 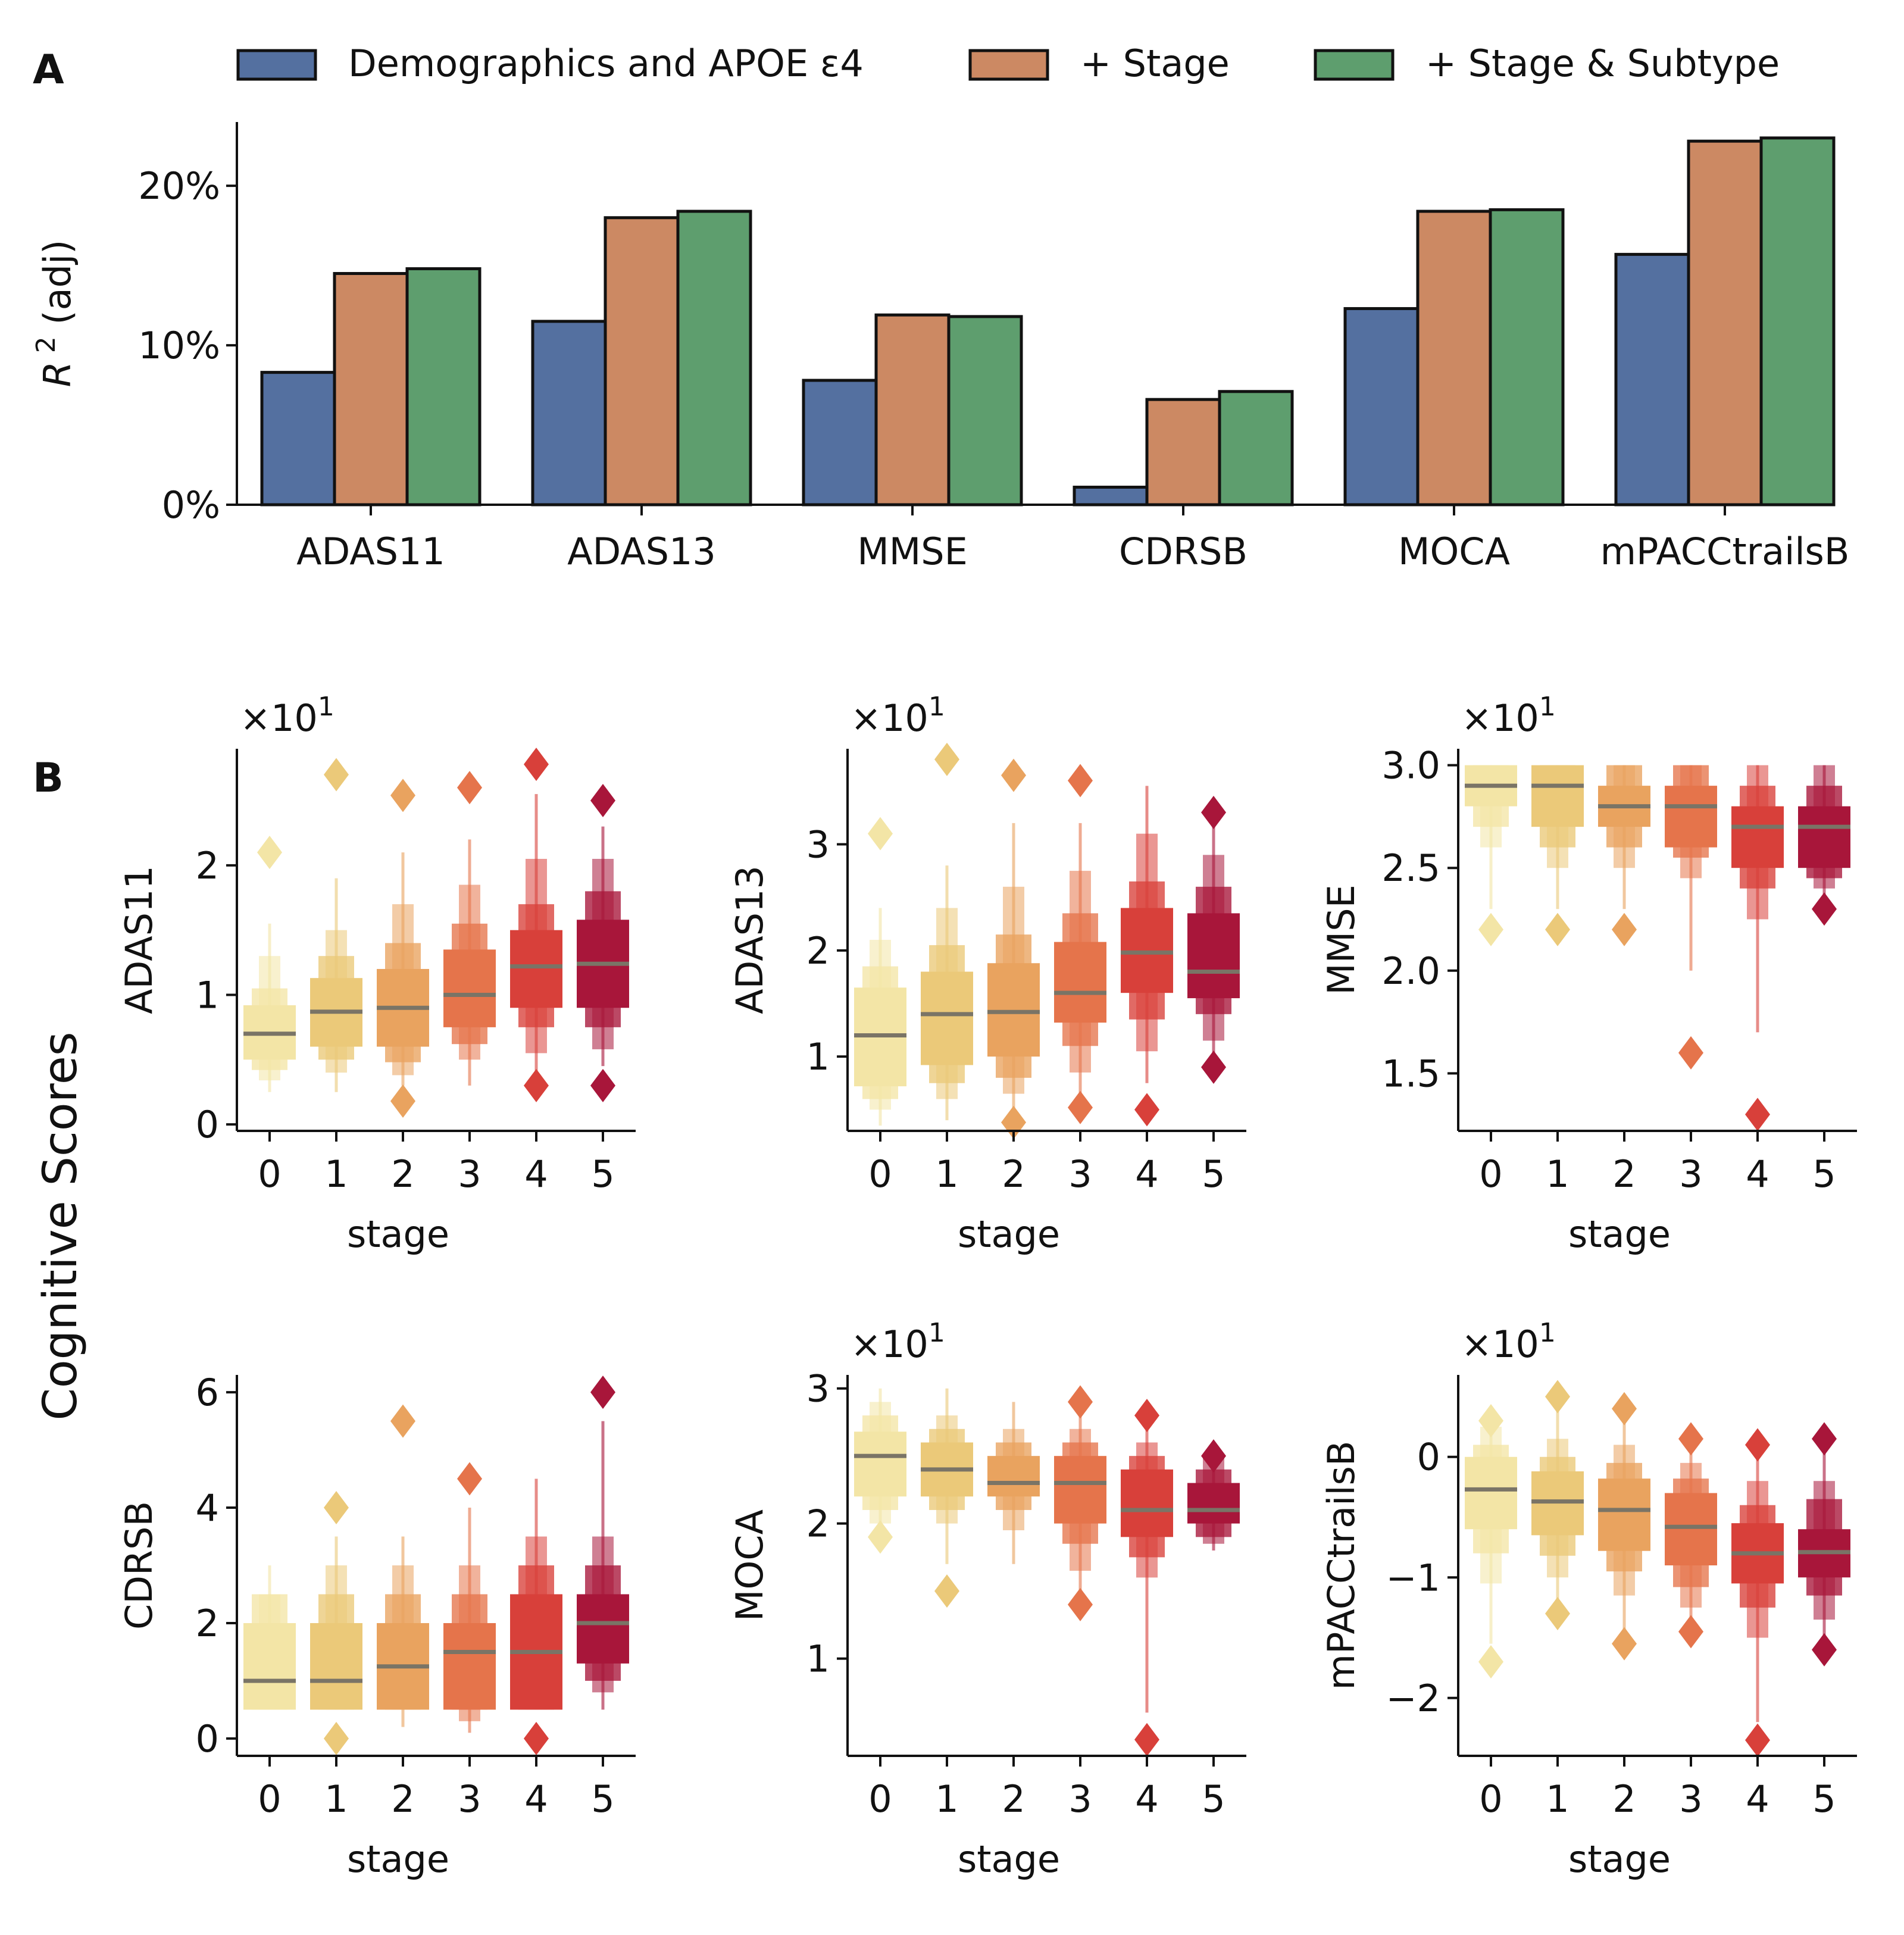 I want to click on y-tick-label: 0%, so click(x=191, y=505).